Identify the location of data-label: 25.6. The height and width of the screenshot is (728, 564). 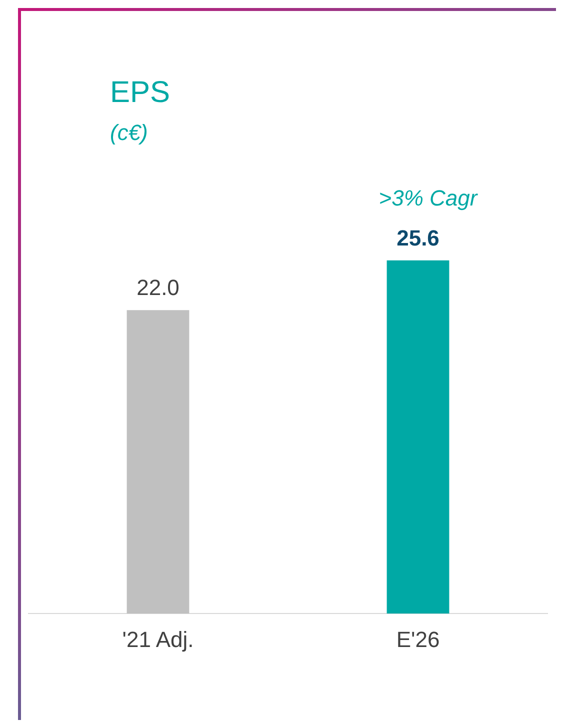
(418, 237).